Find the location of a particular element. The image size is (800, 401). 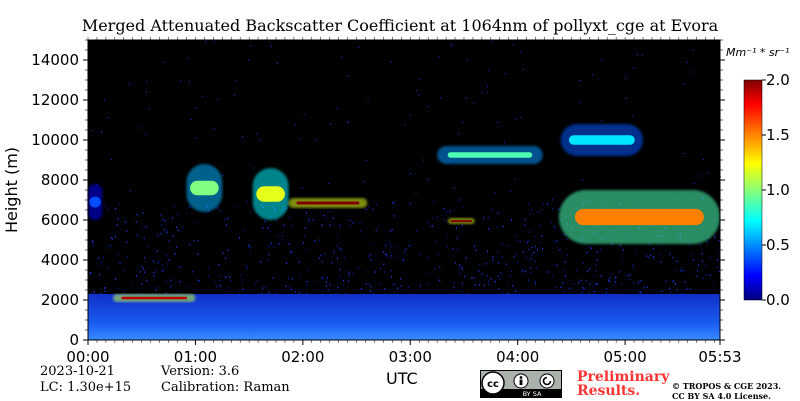

y-tick-label: 10000 is located at coordinates (55, 140).